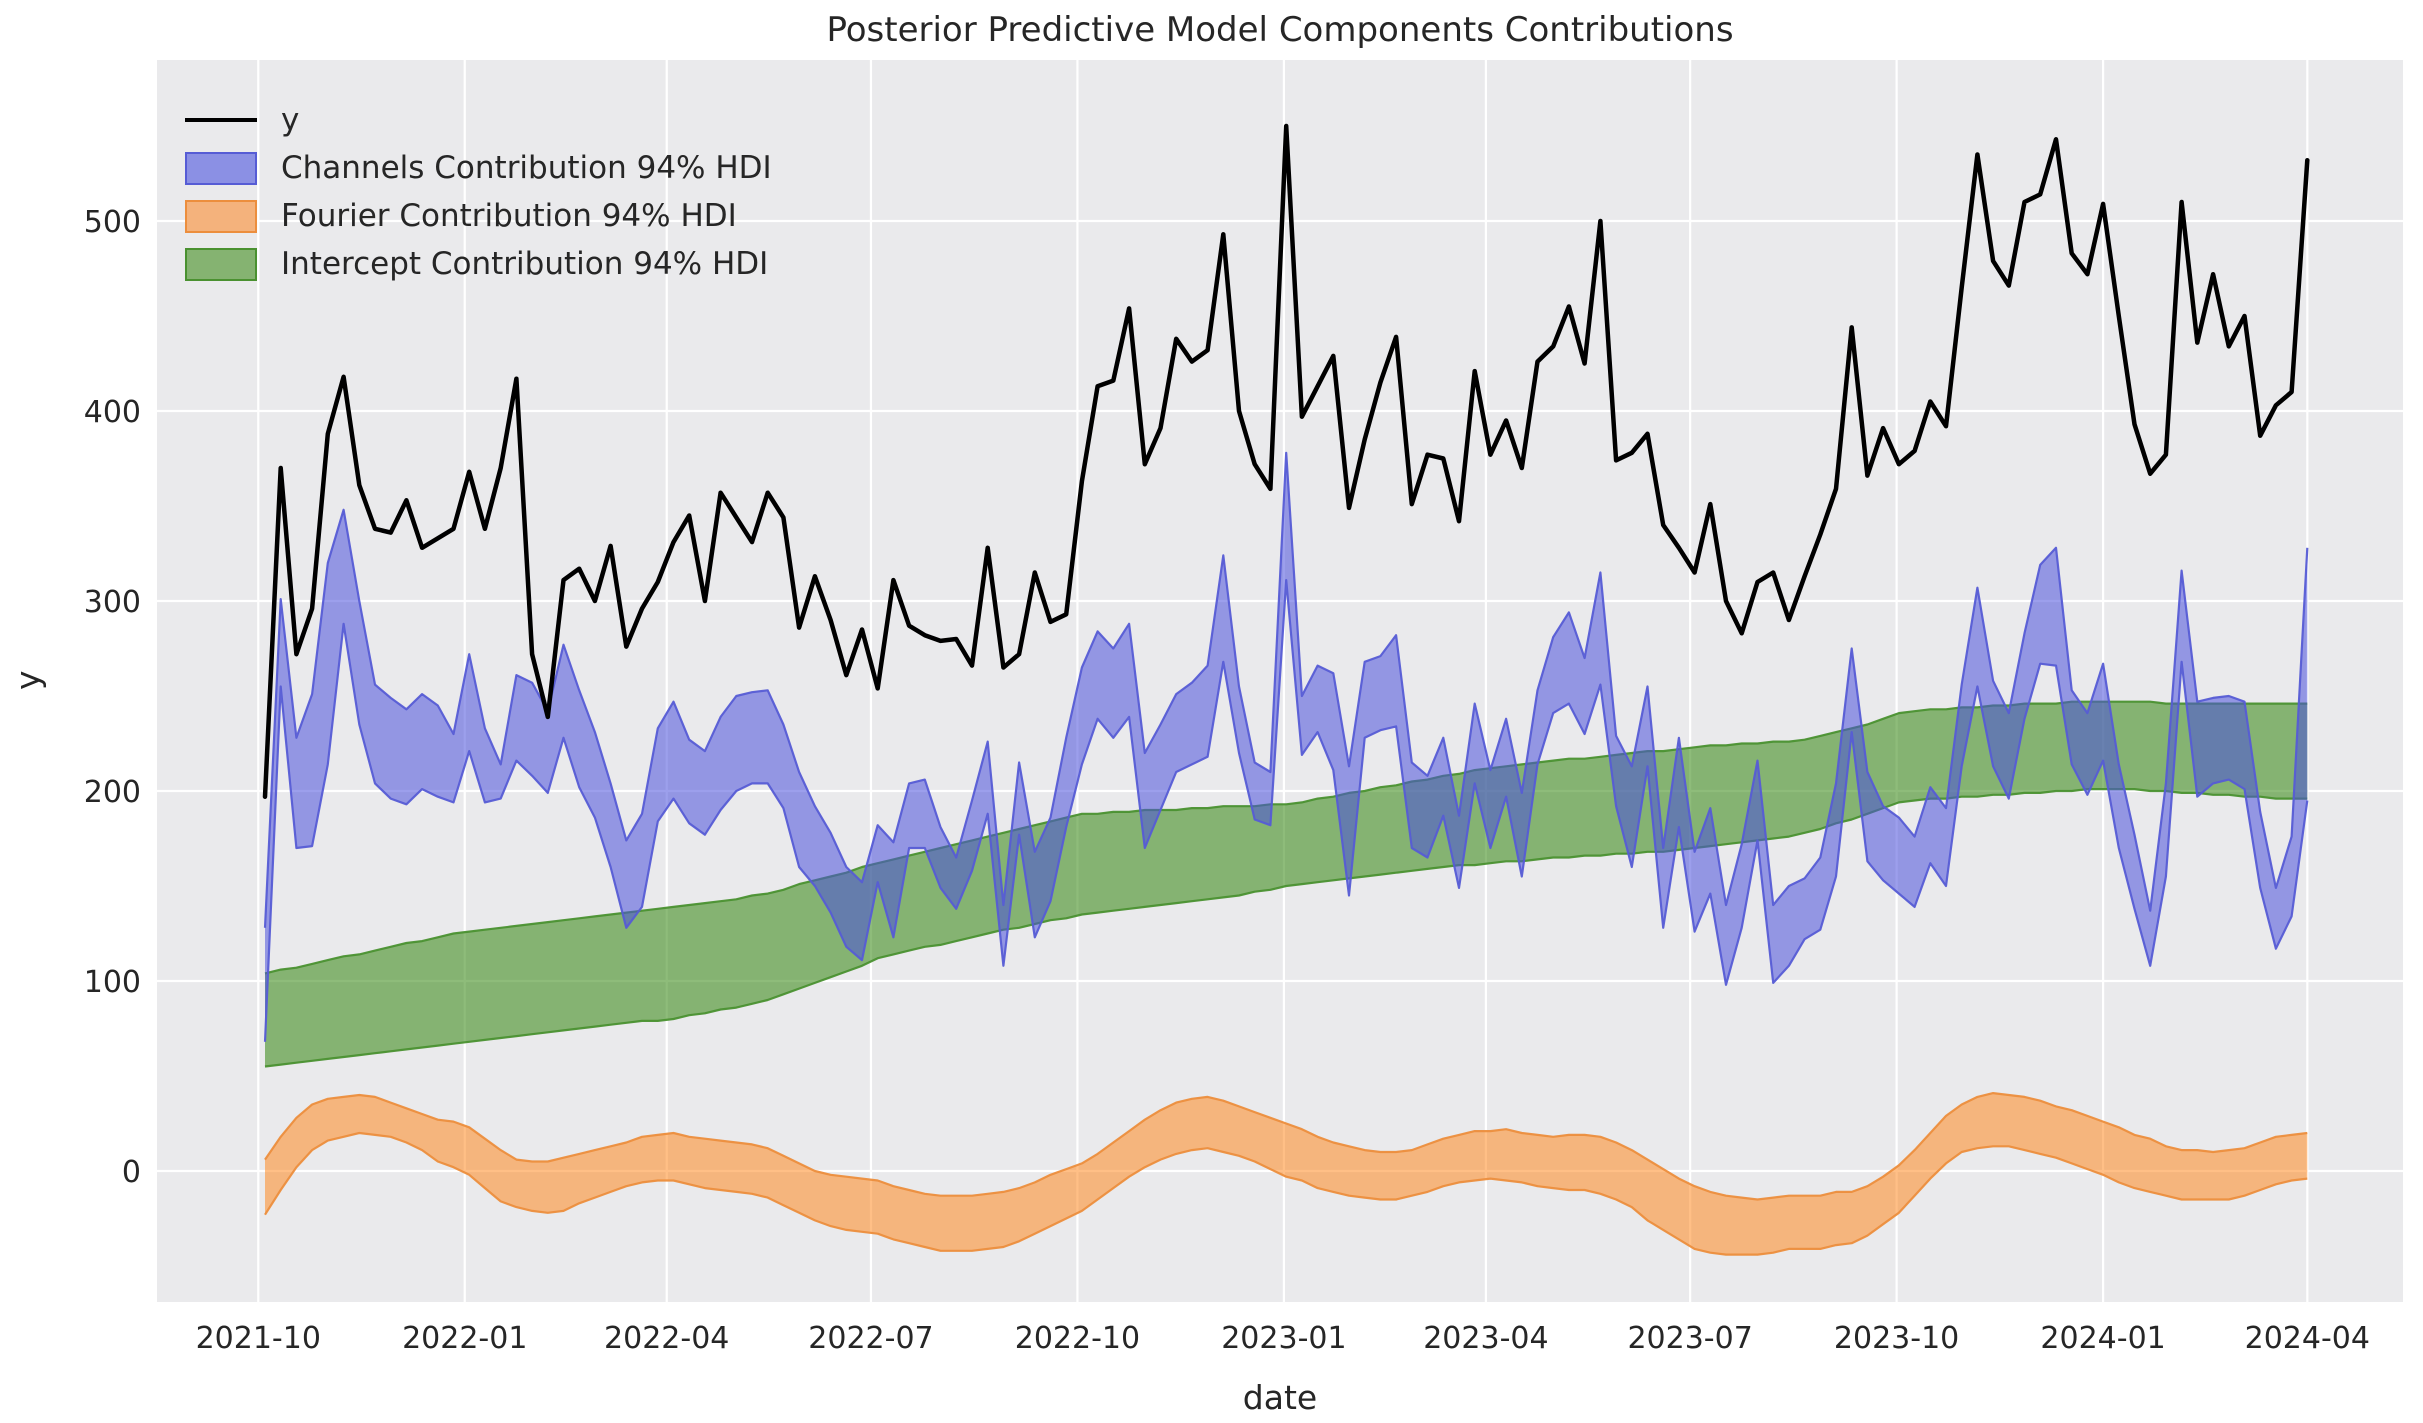 This screenshot has height=1423, width=2423. What do you see at coordinates (112, 412) in the screenshot?
I see `y-tick-label: 400` at bounding box center [112, 412].